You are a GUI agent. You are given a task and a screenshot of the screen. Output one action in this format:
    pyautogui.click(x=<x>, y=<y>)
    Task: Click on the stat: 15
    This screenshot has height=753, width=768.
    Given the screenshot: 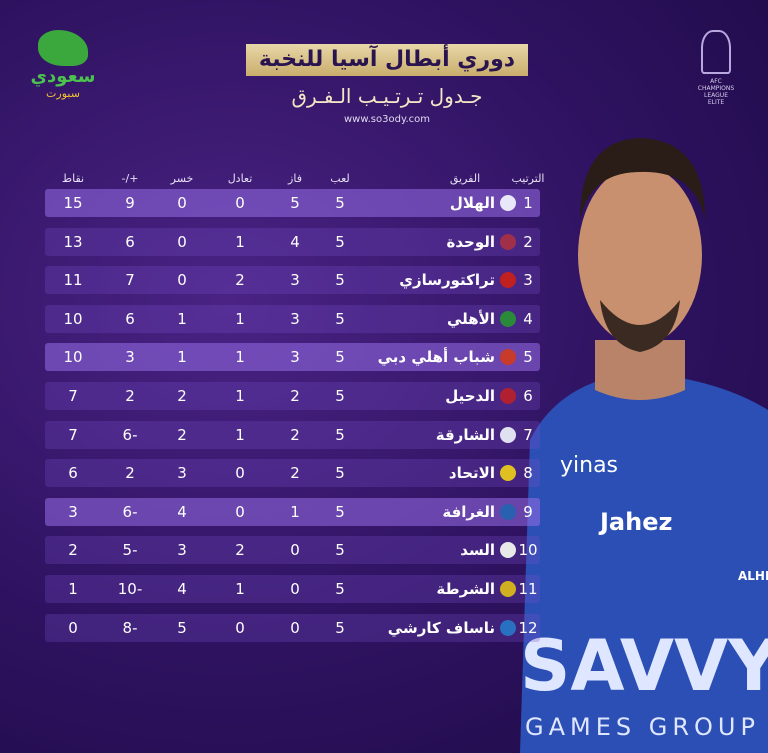 What is the action you would take?
    pyautogui.click(x=73, y=203)
    